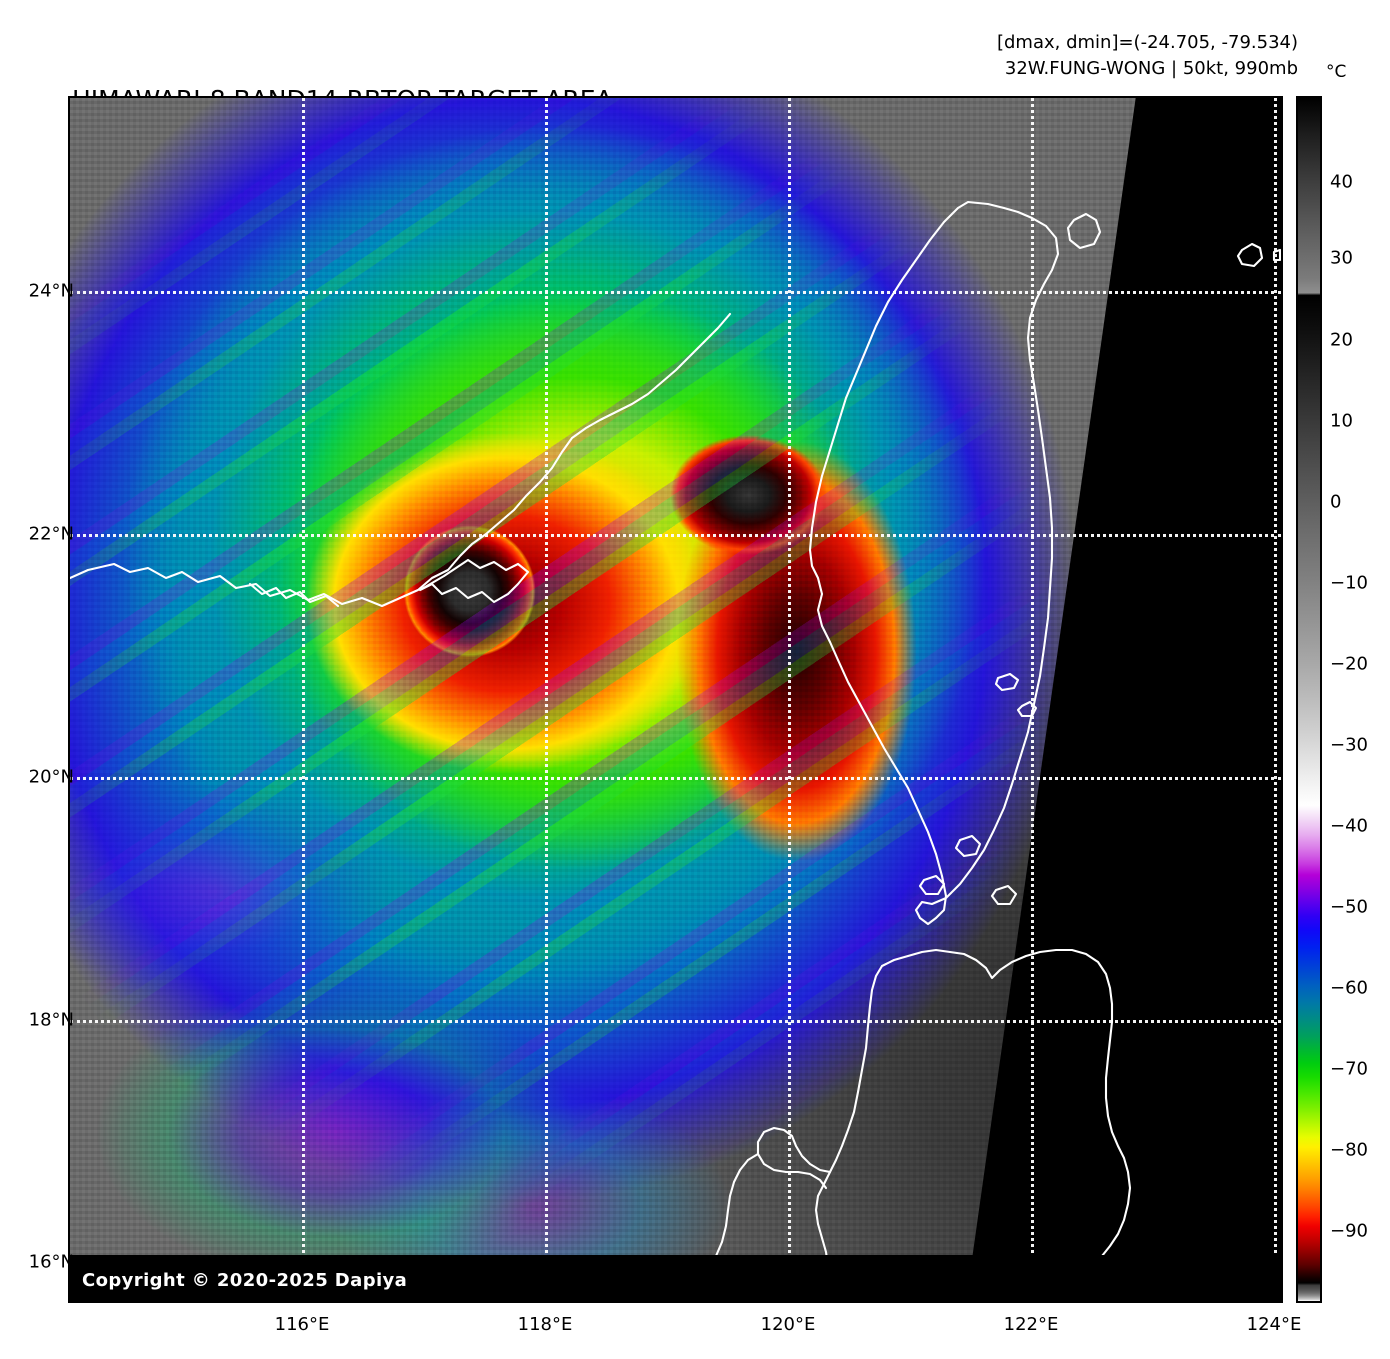 The height and width of the screenshot is (1359, 1390). I want to click on ytick-label-20n: 20°N, so click(51, 777).